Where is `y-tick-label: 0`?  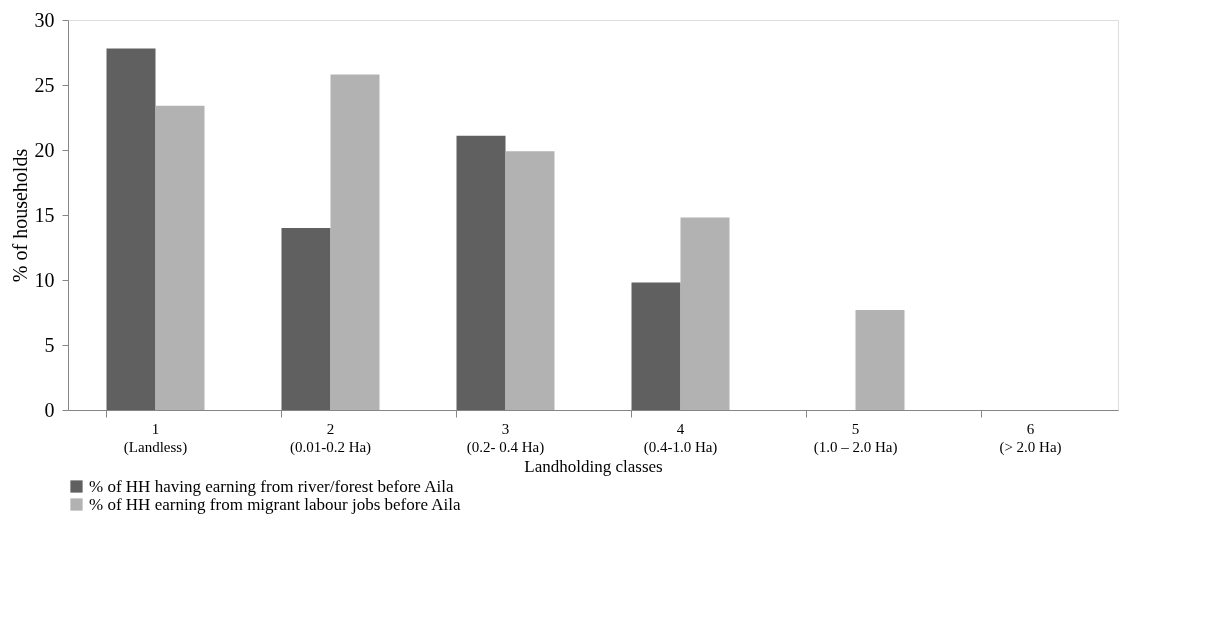 y-tick-label: 0 is located at coordinates (49, 409).